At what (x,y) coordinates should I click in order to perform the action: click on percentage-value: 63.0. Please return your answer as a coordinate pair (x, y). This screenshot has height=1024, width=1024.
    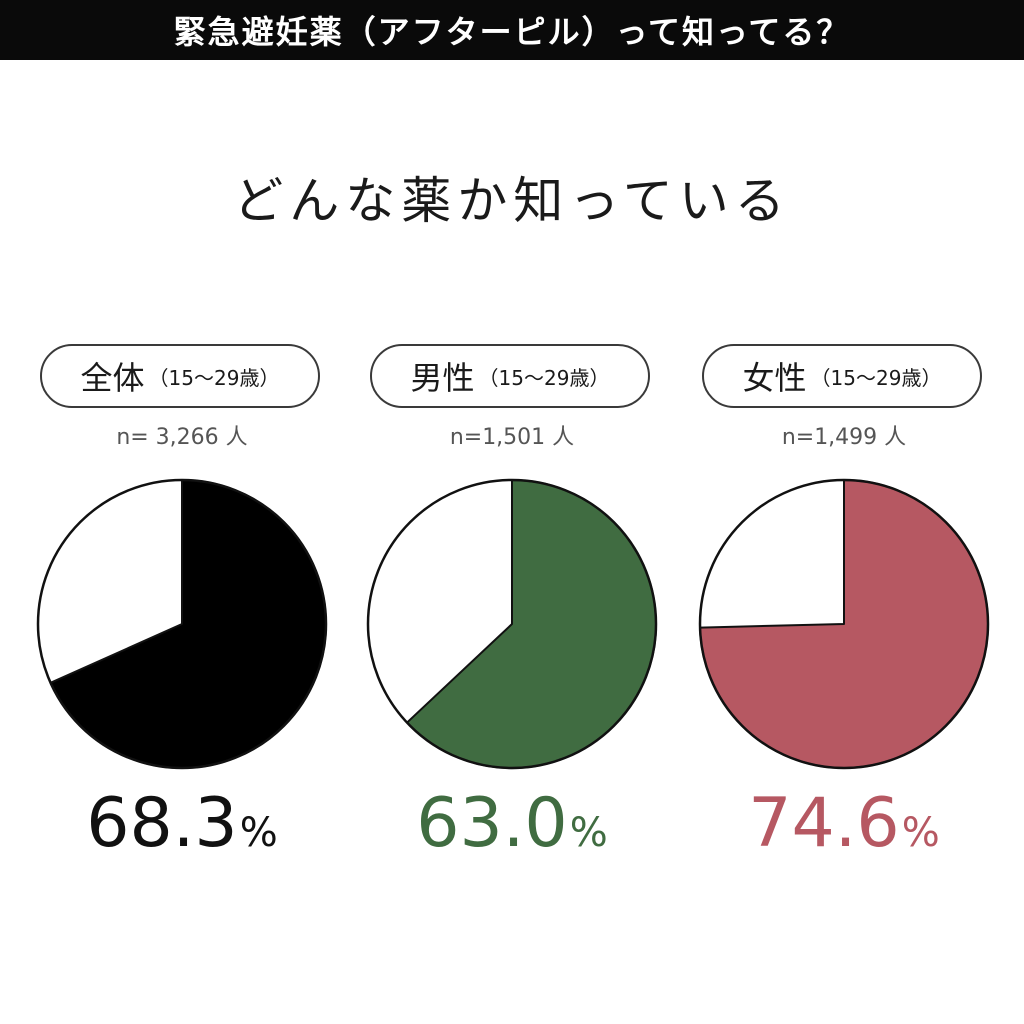
    Looking at the image, I should click on (492, 823).